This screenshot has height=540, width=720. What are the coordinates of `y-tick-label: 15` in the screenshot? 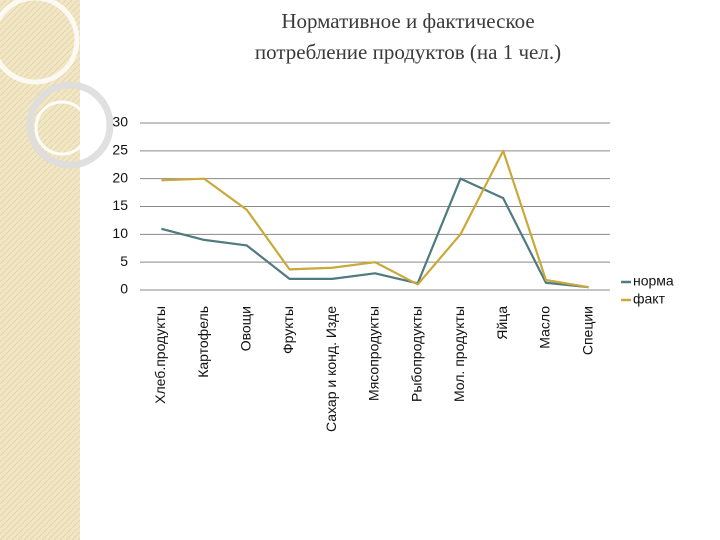 It's located at (120, 205).